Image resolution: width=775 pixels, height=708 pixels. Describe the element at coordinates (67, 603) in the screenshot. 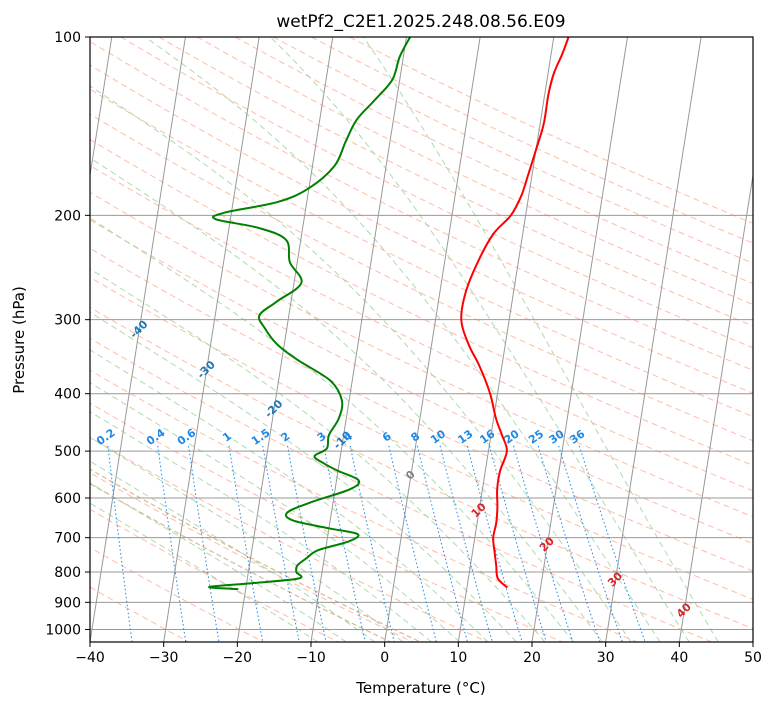

I see `y-tick-label: 900` at that location.